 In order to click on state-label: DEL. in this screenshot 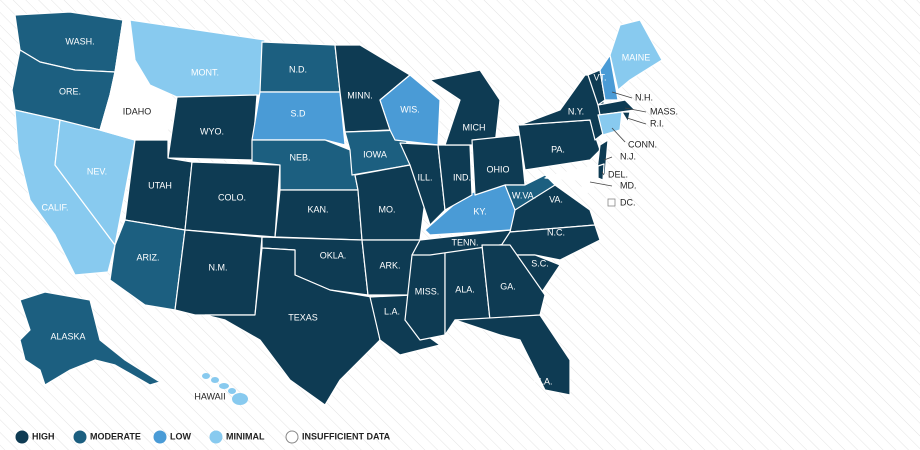, I will do `click(618, 174)`.